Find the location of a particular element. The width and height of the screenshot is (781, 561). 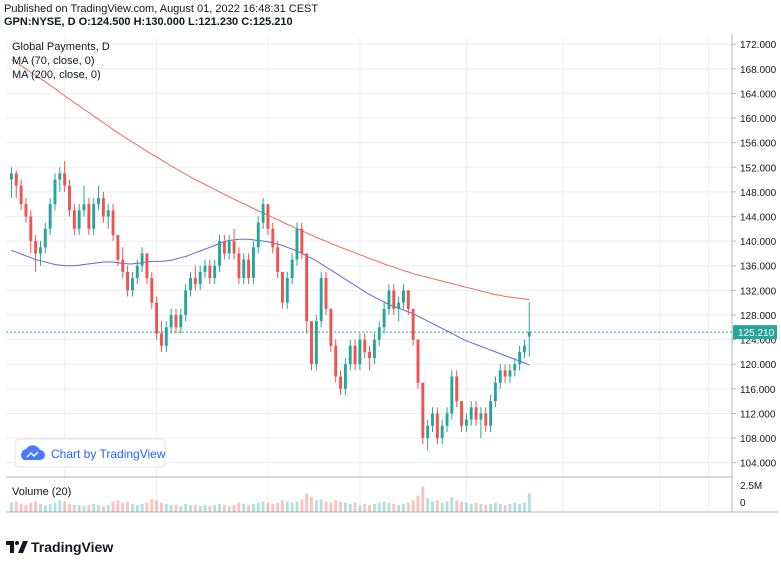

y-tick-label: 156.000 is located at coordinates (758, 144).